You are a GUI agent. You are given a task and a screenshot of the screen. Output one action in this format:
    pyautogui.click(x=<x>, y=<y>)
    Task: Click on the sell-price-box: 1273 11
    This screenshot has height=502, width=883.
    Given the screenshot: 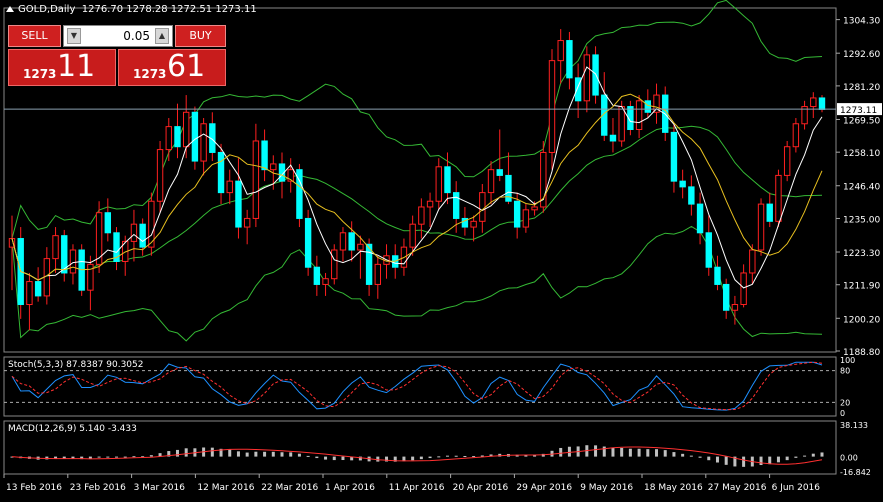 What is the action you would take?
    pyautogui.click(x=62, y=67)
    